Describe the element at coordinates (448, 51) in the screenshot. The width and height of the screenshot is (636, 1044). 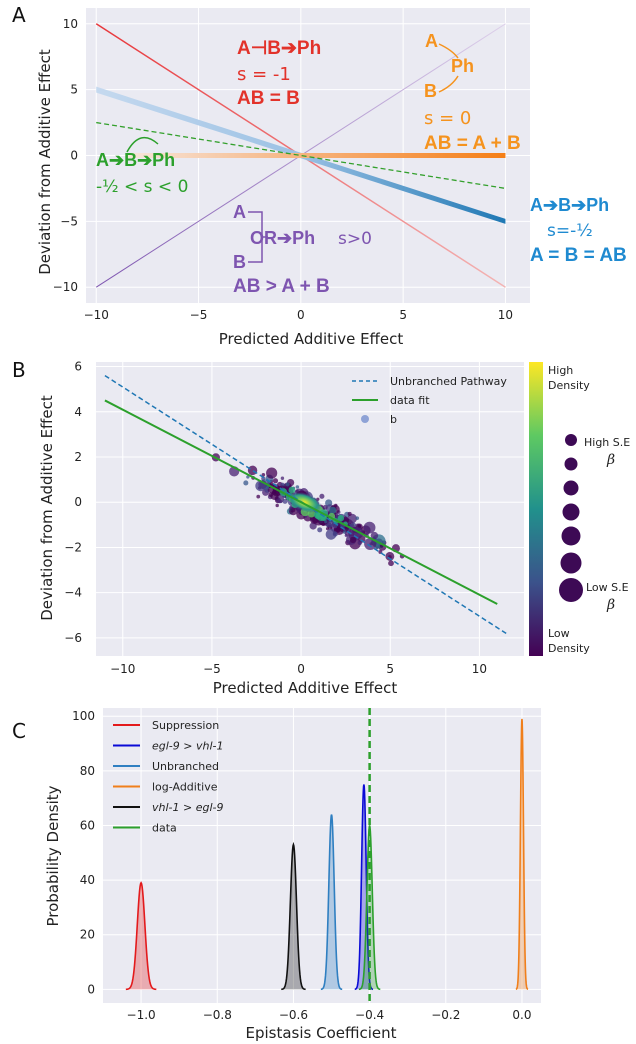
I see `annotation-additive-arrow-a` at that location.